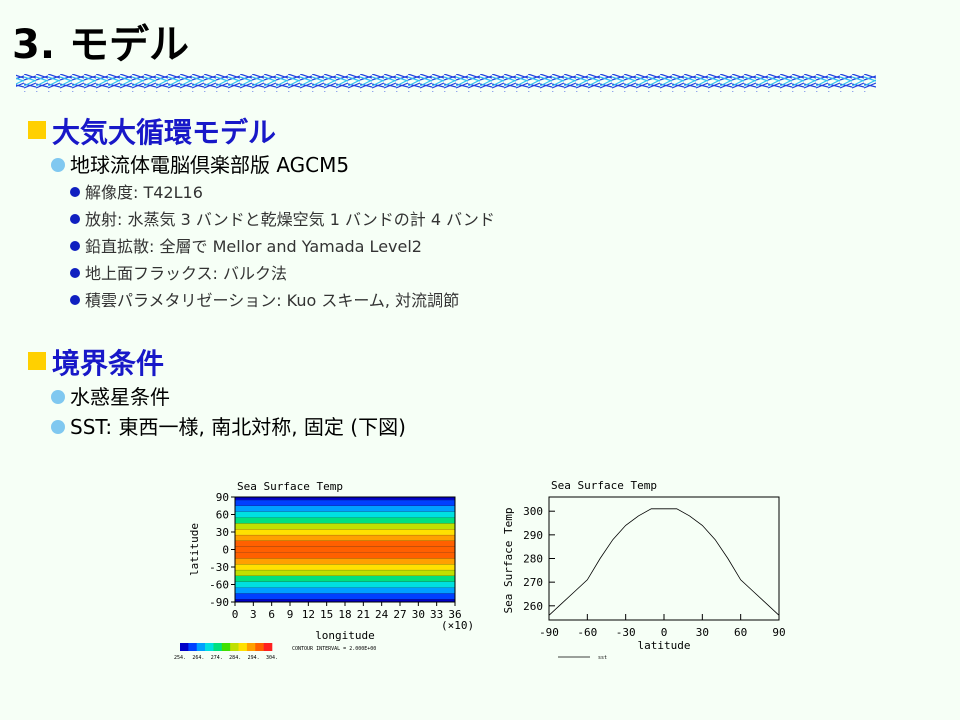 This screenshot has width=960, height=720. I want to click on x-tick-label: 60, so click(740, 632).